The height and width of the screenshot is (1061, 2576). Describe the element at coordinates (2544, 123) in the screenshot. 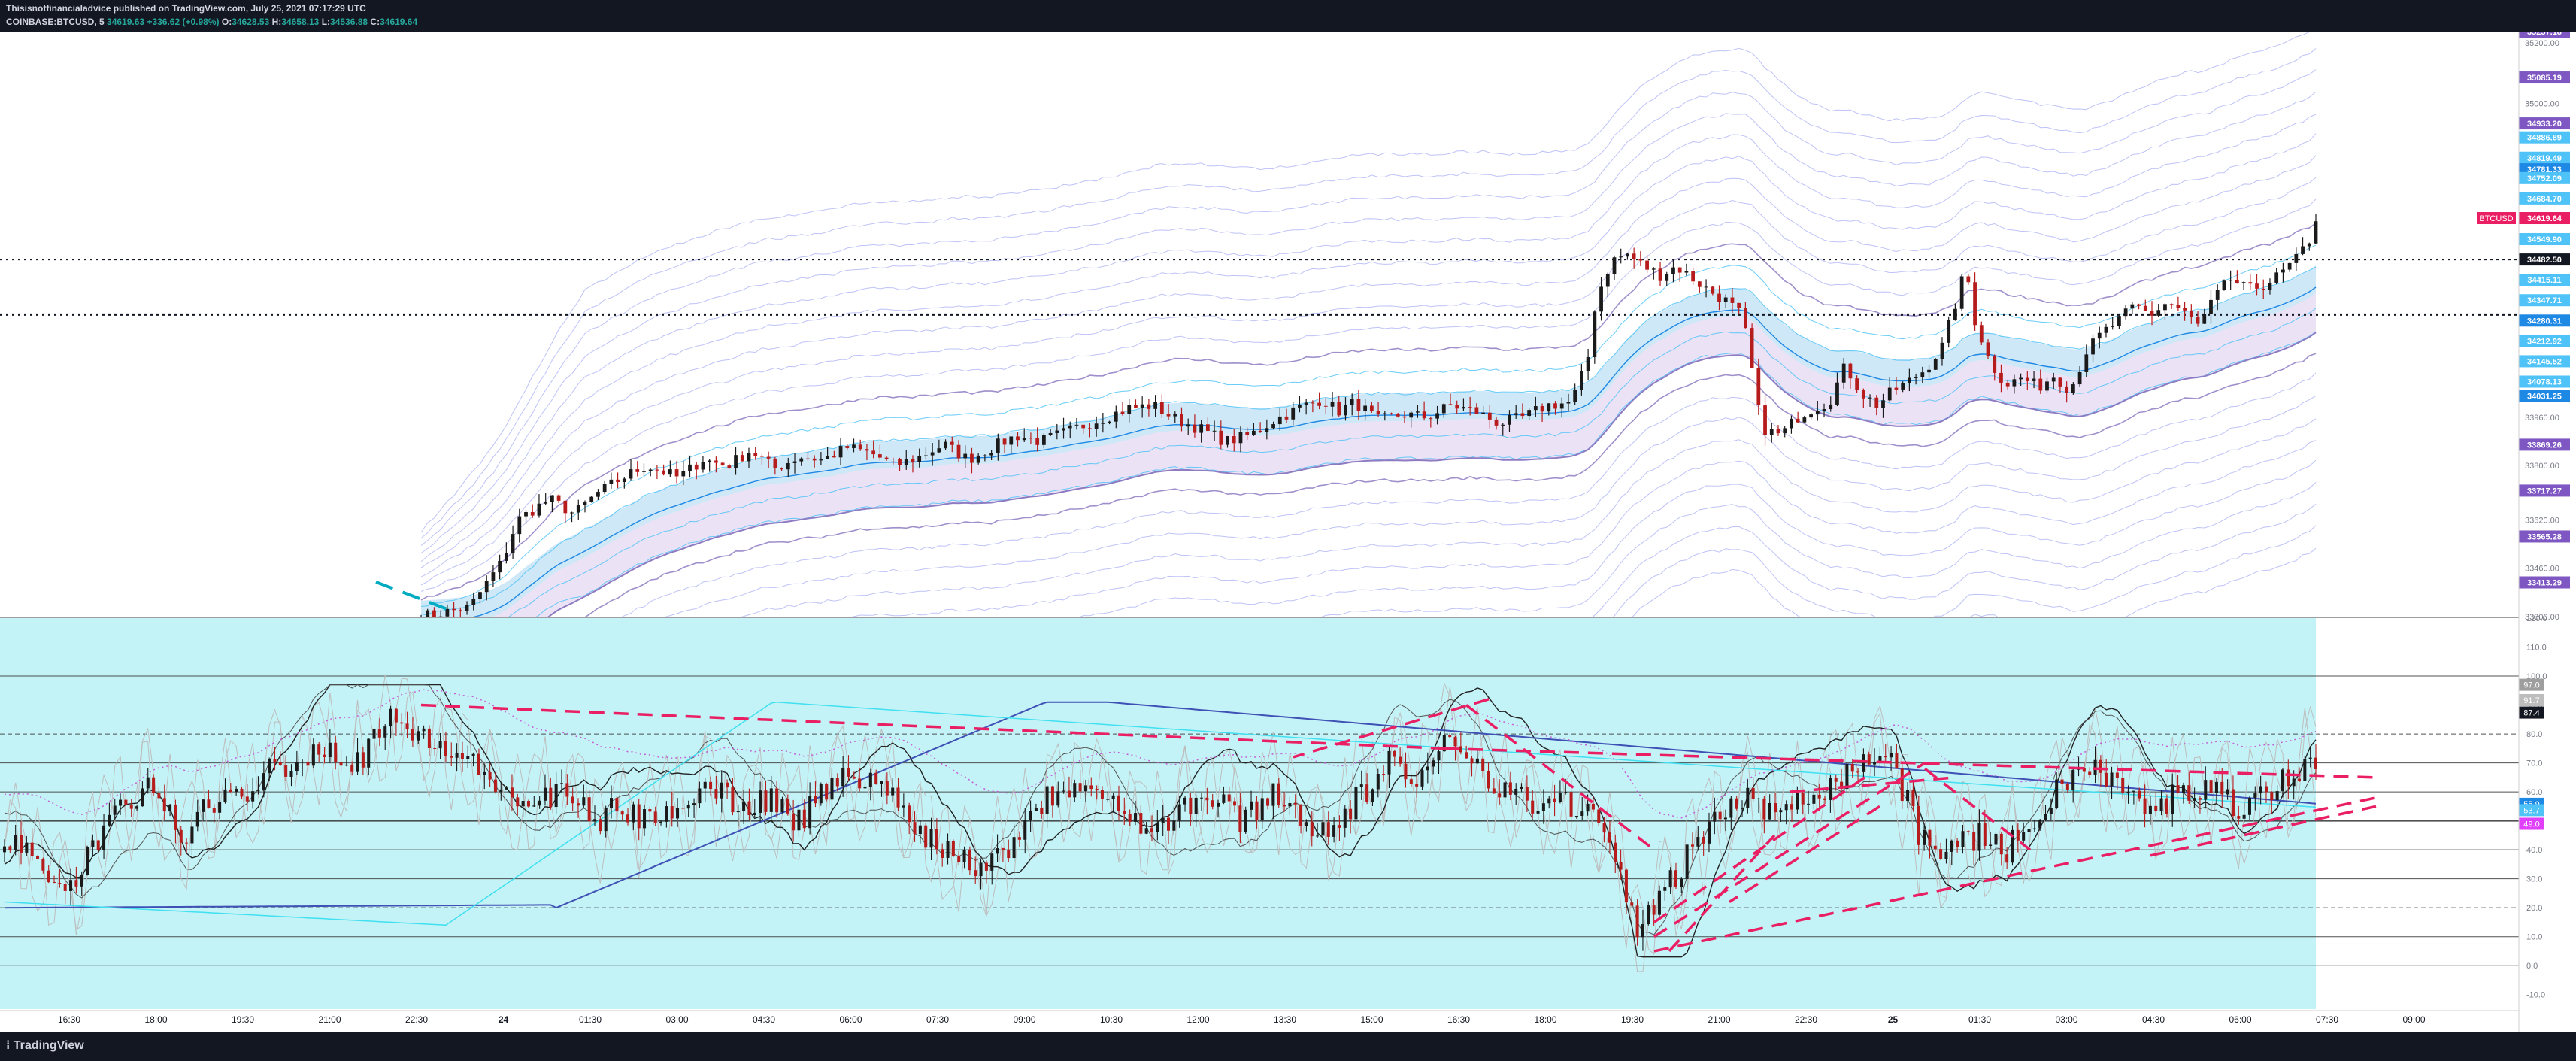

I see `price-axis-badge: 34933.20` at that location.